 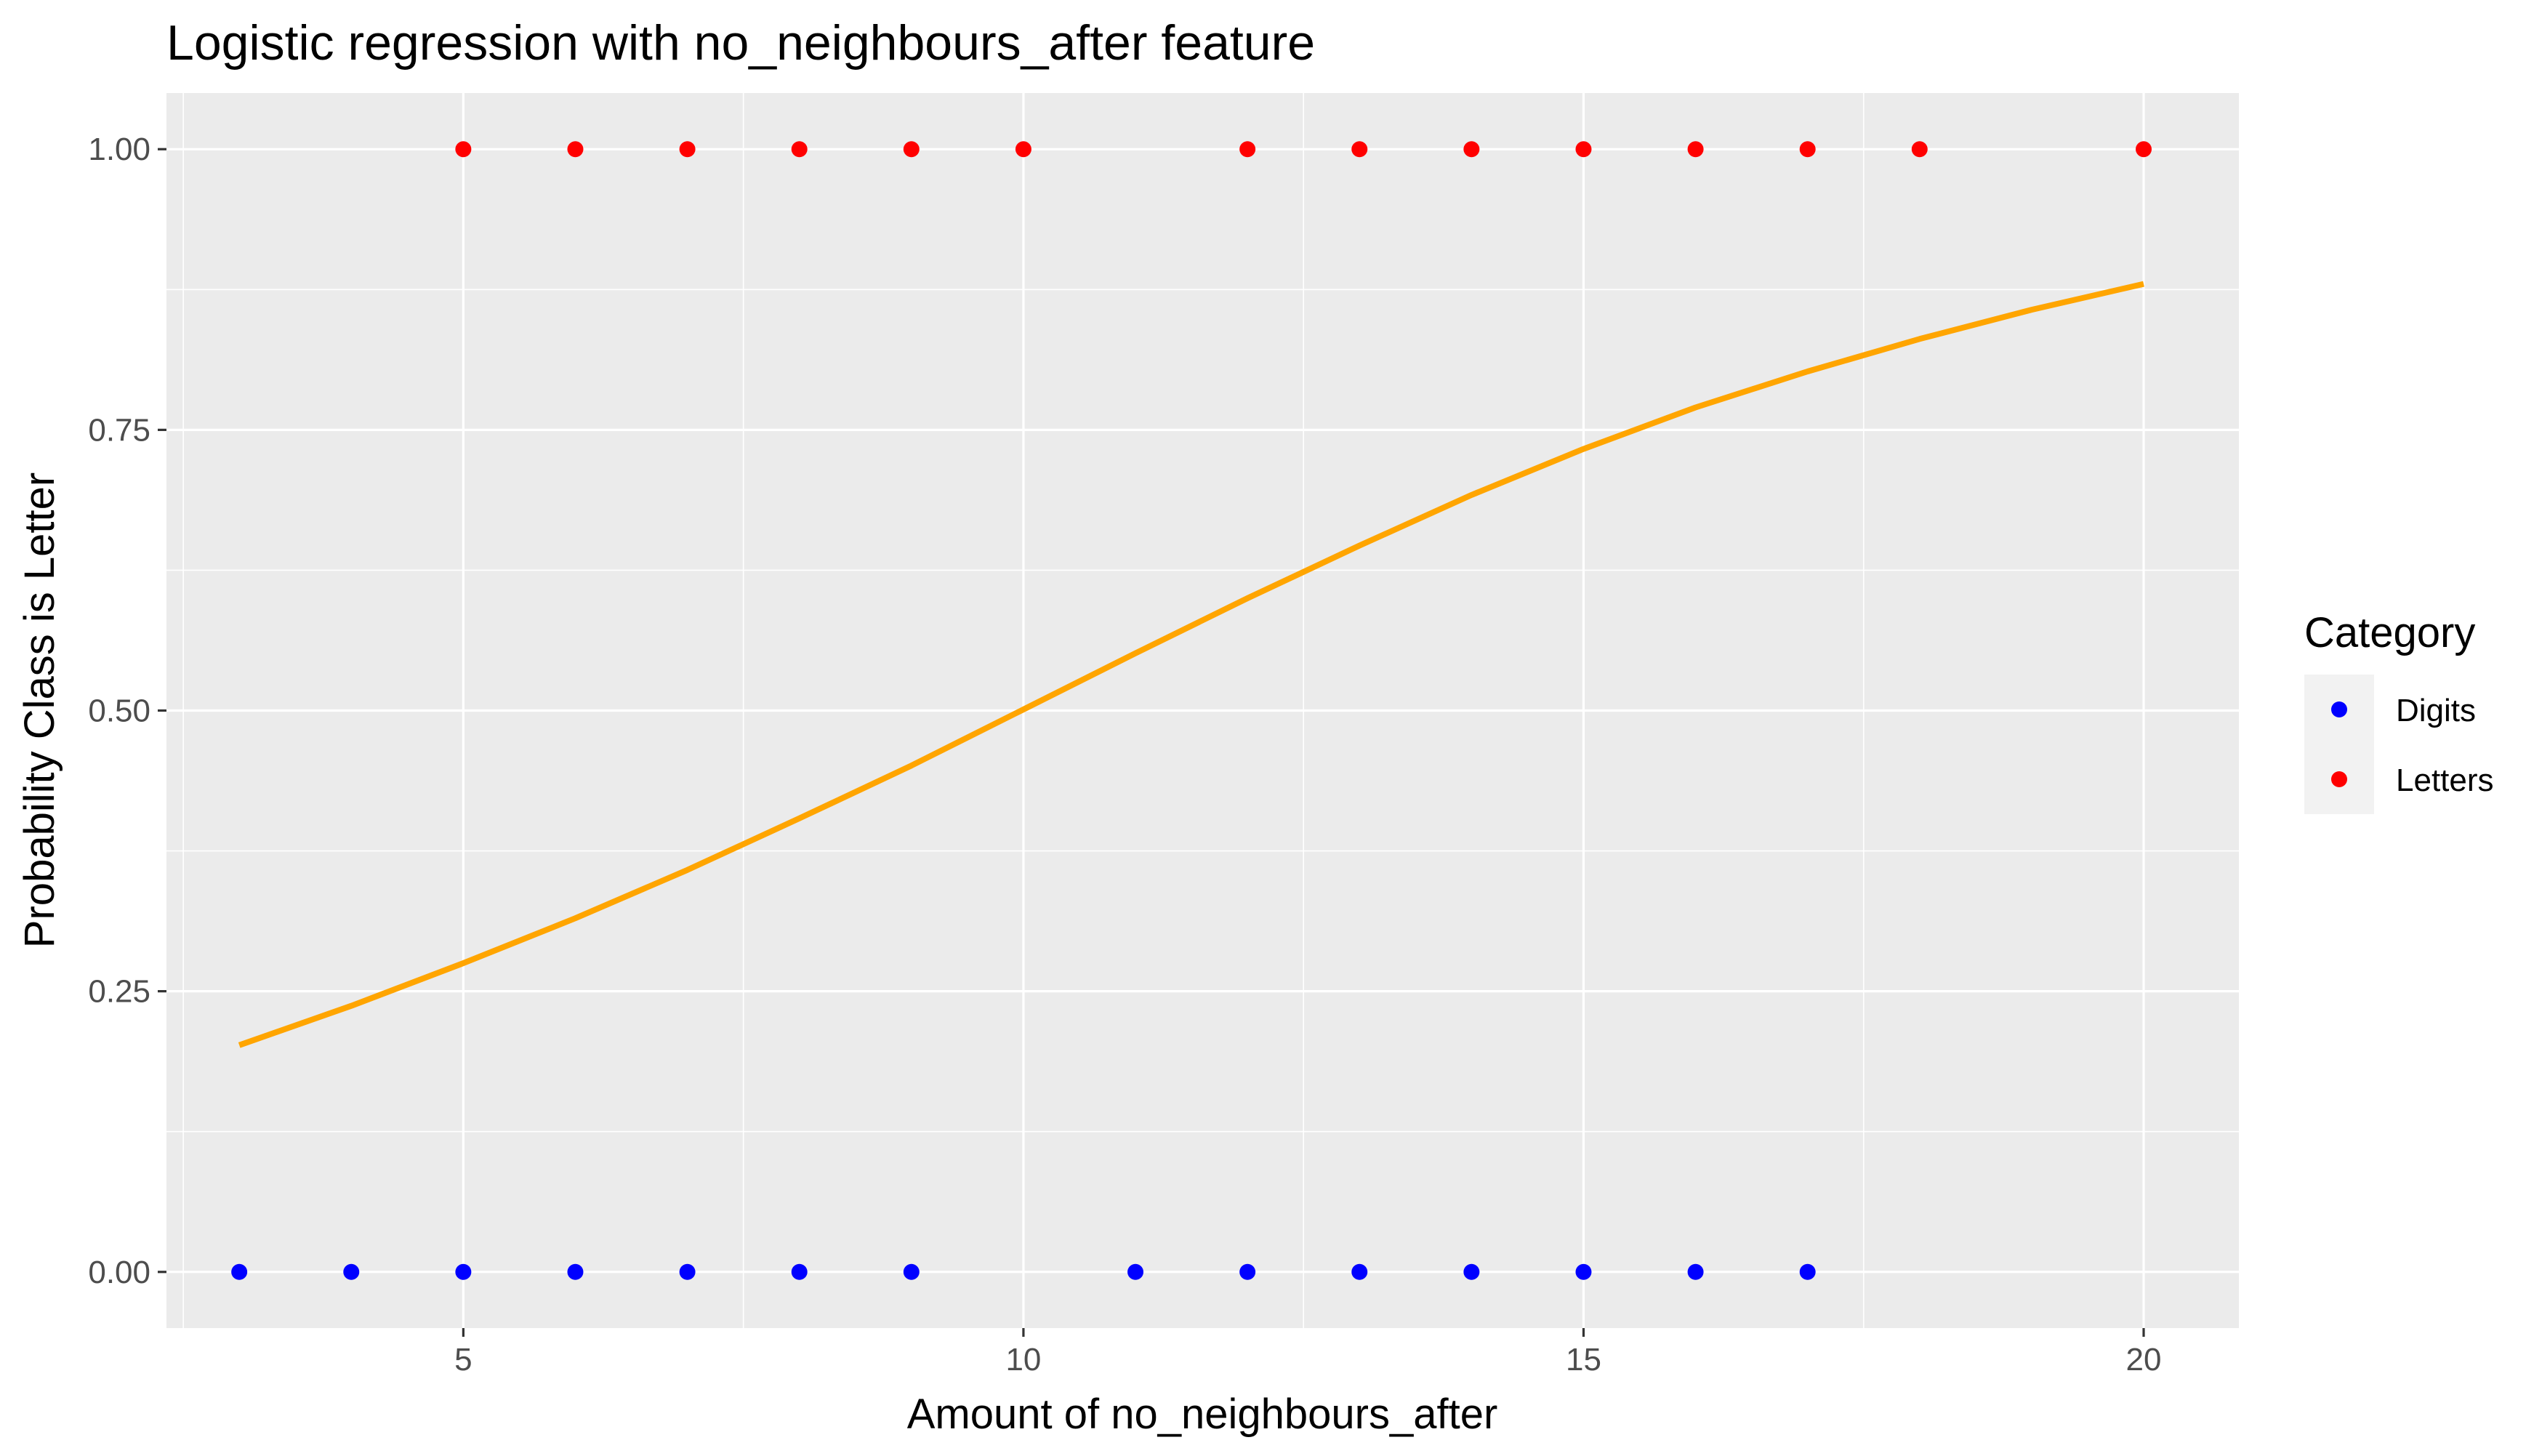 What do you see at coordinates (463, 1359) in the screenshot?
I see `x-tick-label: 5` at bounding box center [463, 1359].